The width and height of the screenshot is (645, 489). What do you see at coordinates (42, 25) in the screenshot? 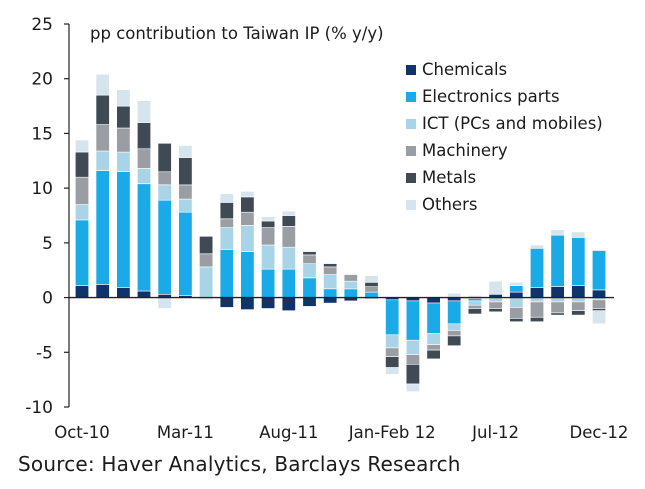
I see `y-tick-label: 25` at bounding box center [42, 25].